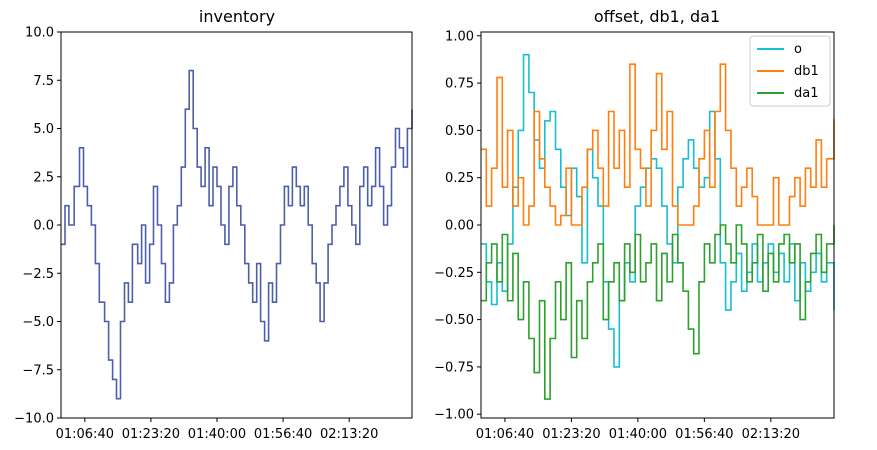 The image size is (877, 450). Describe the element at coordinates (38, 274) in the screenshot. I see `inventory-y-tick-label: −2.5` at that location.